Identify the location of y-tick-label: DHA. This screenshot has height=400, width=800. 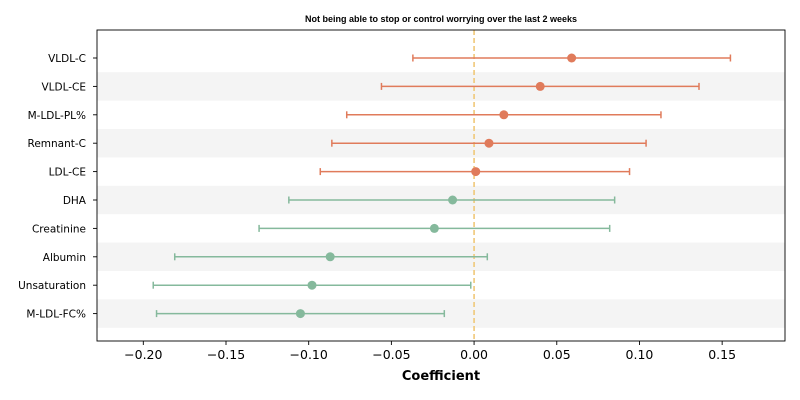
(75, 201).